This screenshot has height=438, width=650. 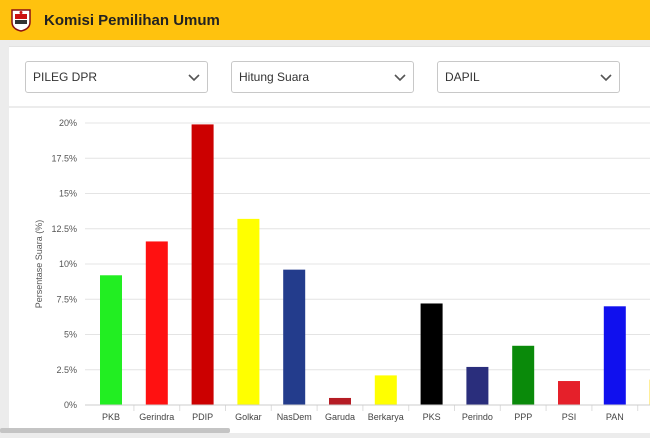 I want to click on x-tick-label: PKB, so click(x=111, y=417).